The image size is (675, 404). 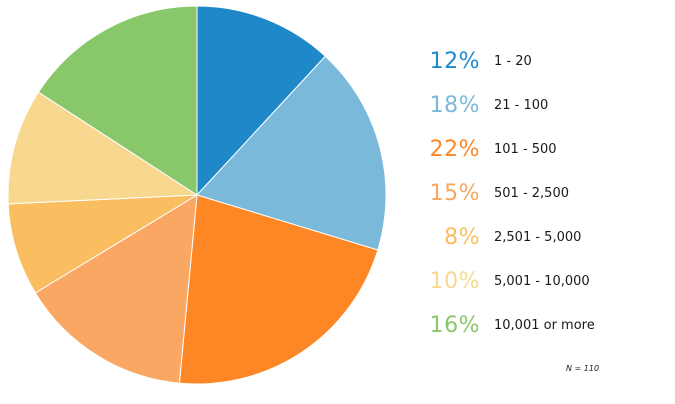 I want to click on legend-label: 501 - 2,500, so click(x=531, y=193).